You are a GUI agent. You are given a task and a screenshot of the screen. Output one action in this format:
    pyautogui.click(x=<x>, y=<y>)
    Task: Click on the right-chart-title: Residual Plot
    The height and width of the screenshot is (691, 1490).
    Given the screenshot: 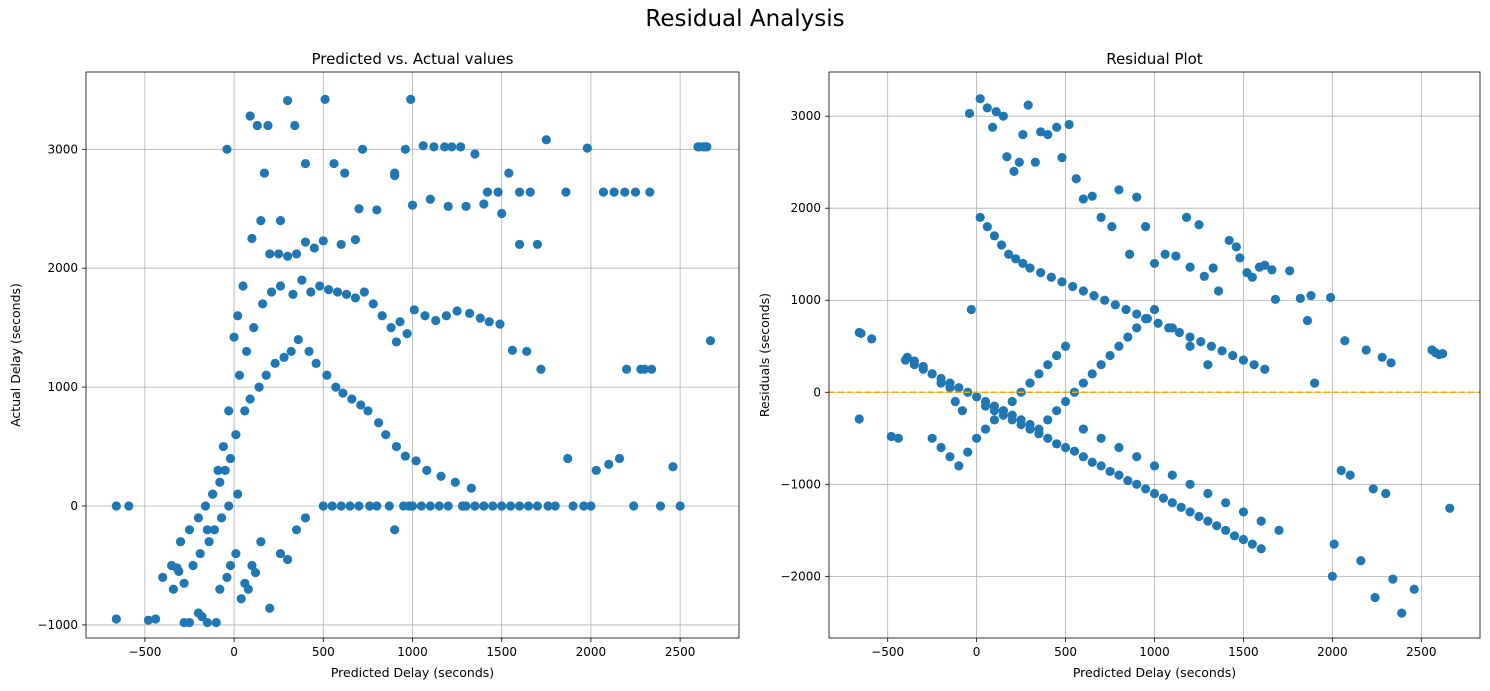 What is the action you would take?
    pyautogui.click(x=1154, y=59)
    